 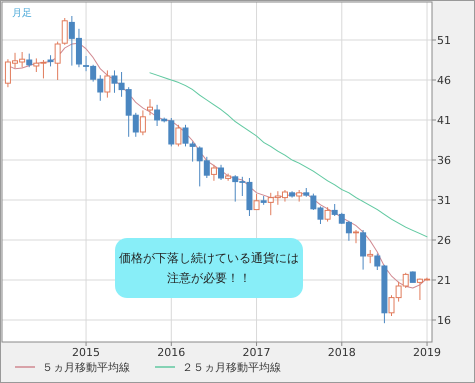 What do you see at coordinates (444, 80) in the screenshot?
I see `y-tick-label: 46` at bounding box center [444, 80].